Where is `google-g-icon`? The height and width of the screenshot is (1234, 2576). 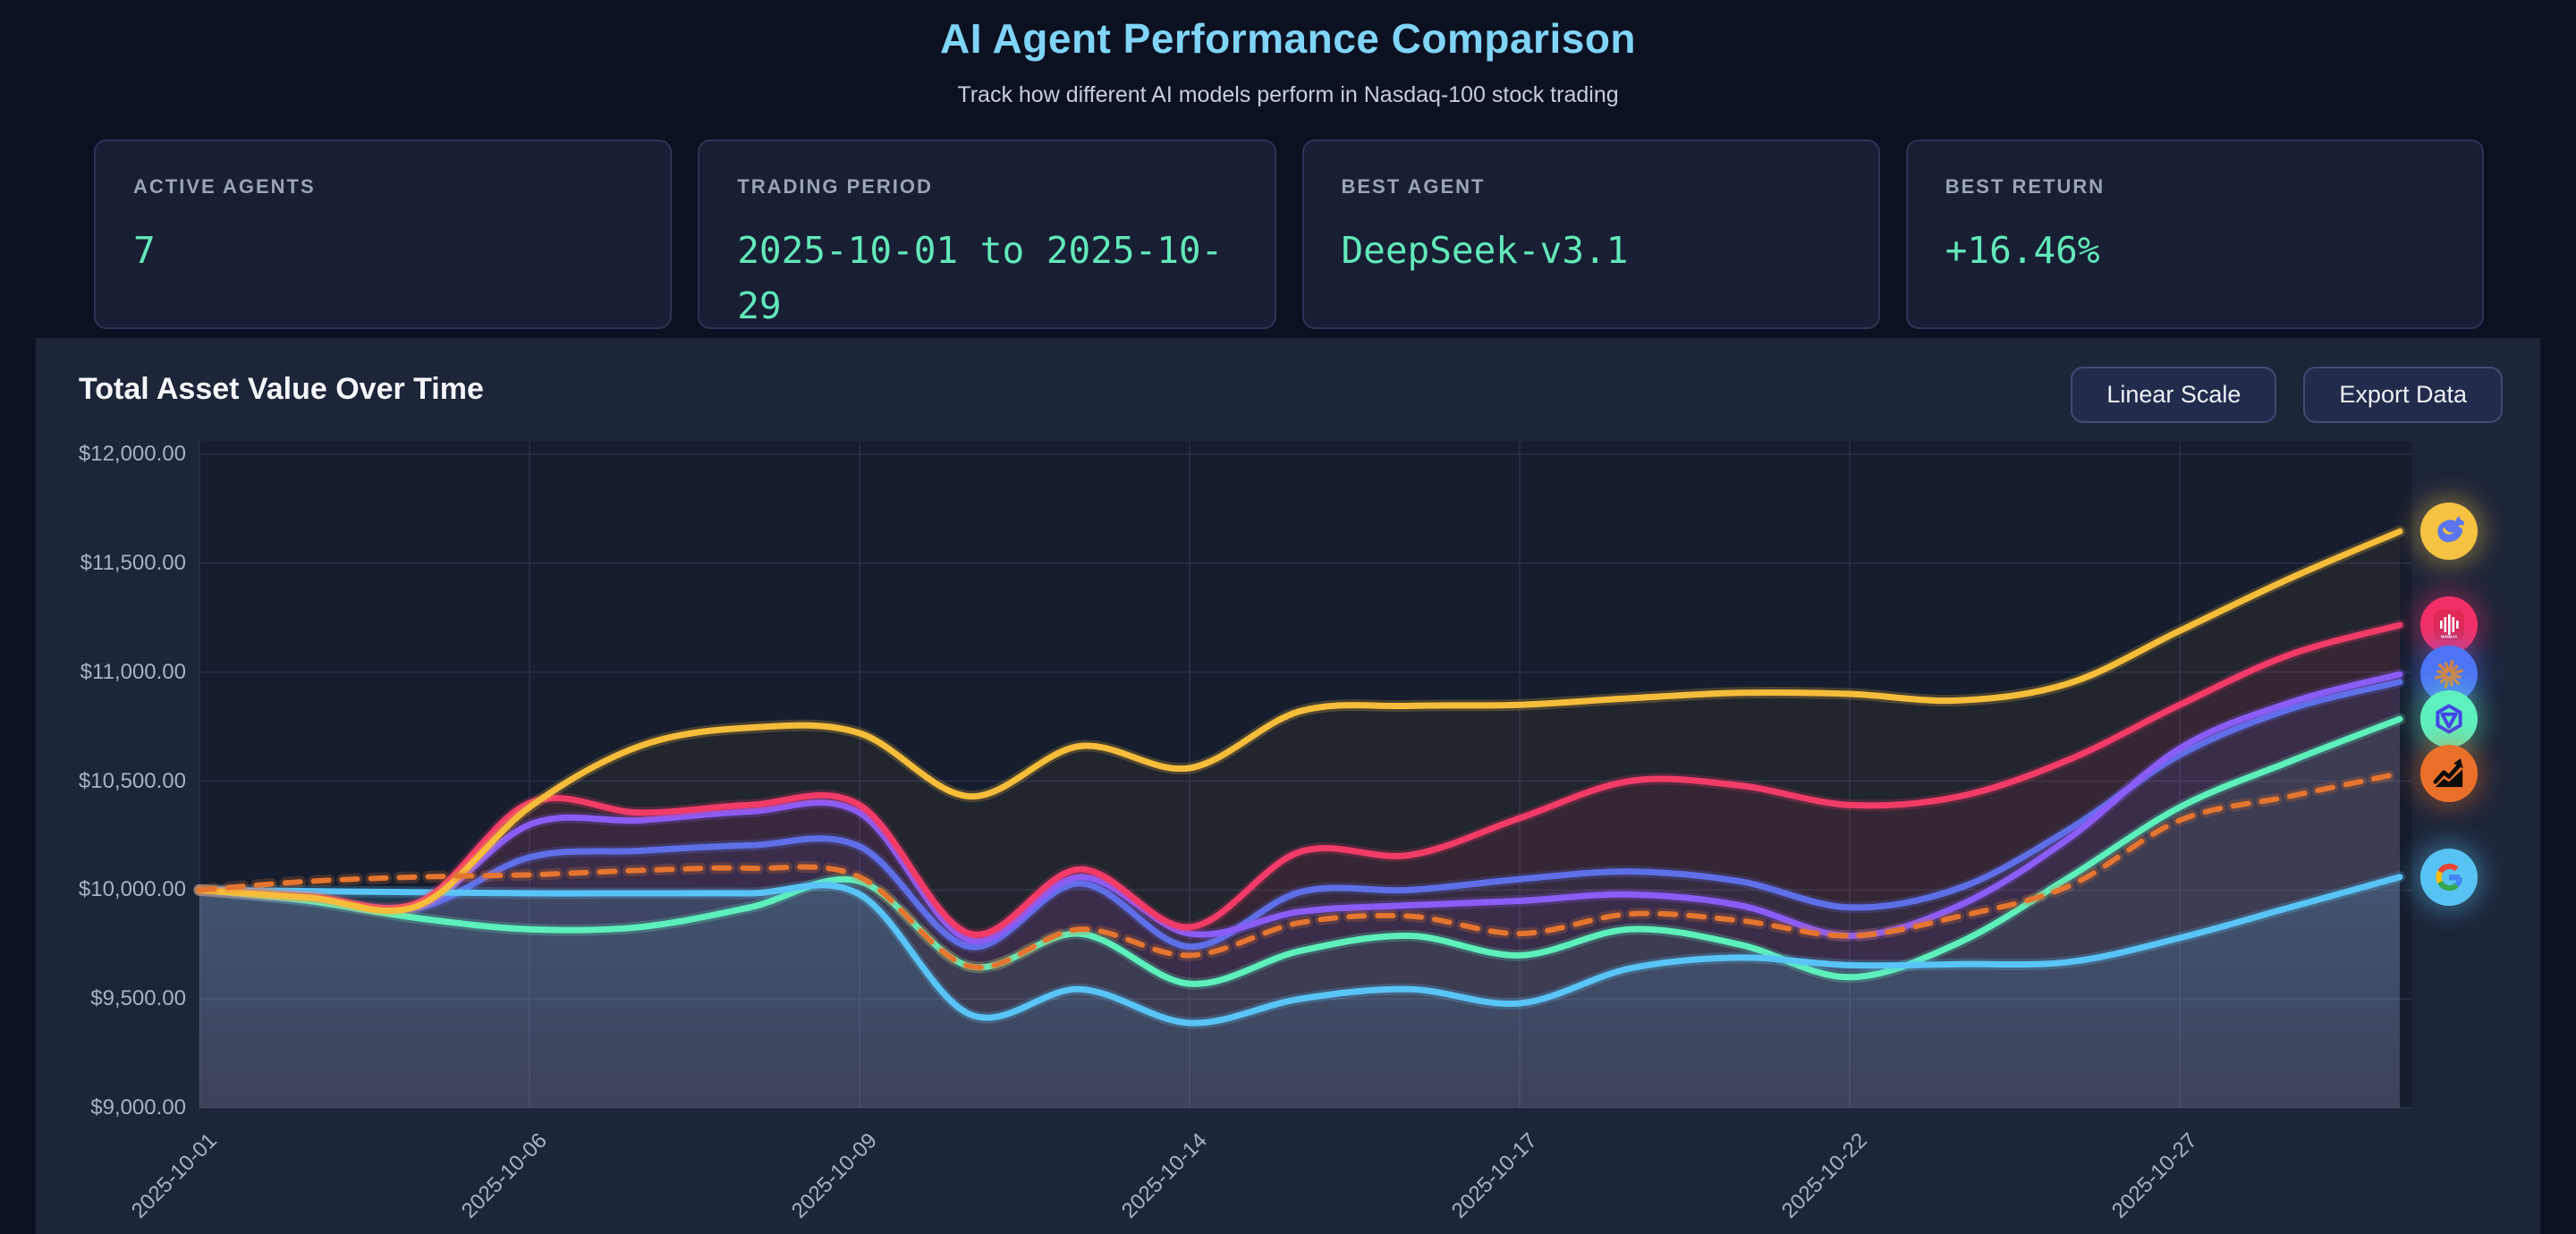 google-g-icon is located at coordinates (2449, 877).